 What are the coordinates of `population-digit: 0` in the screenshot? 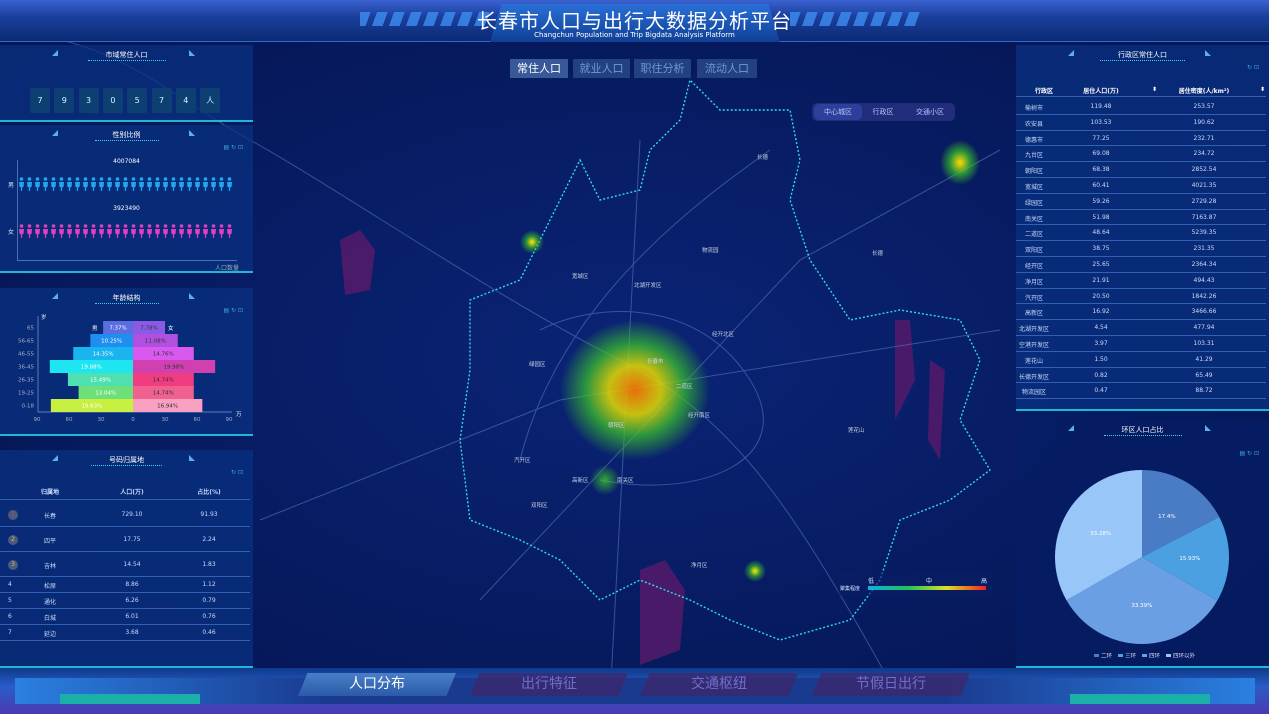 It's located at (112, 100).